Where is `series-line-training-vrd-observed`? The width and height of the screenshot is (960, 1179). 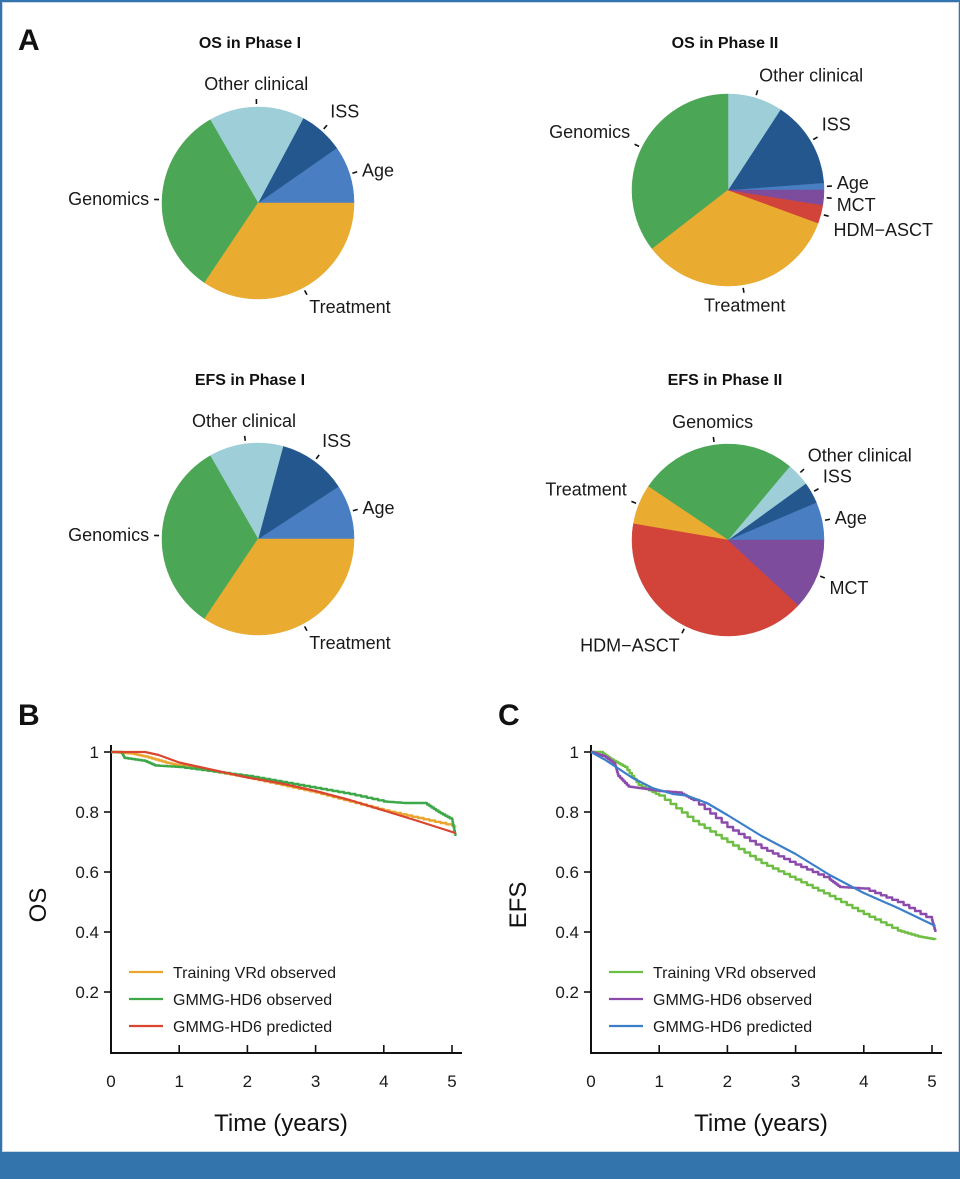 series-line-training-vrd-observed is located at coordinates (764, 845).